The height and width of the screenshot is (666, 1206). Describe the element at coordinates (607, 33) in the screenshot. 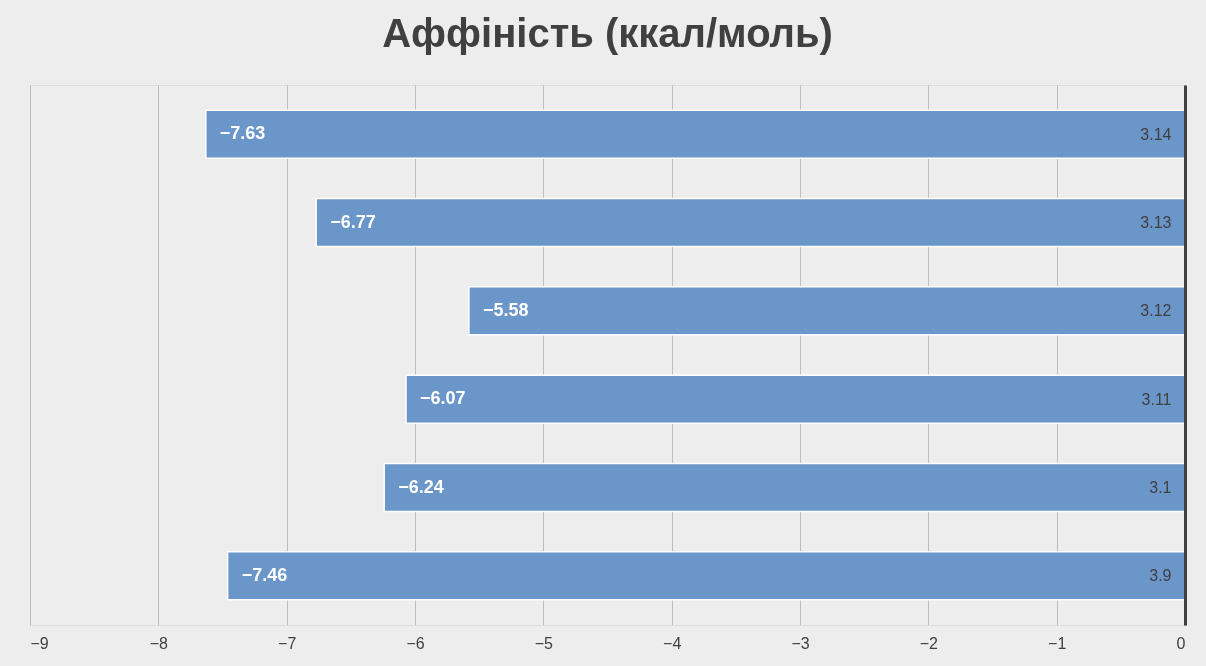

I see `chart-title: Аффіність (ккал/моль)` at that location.